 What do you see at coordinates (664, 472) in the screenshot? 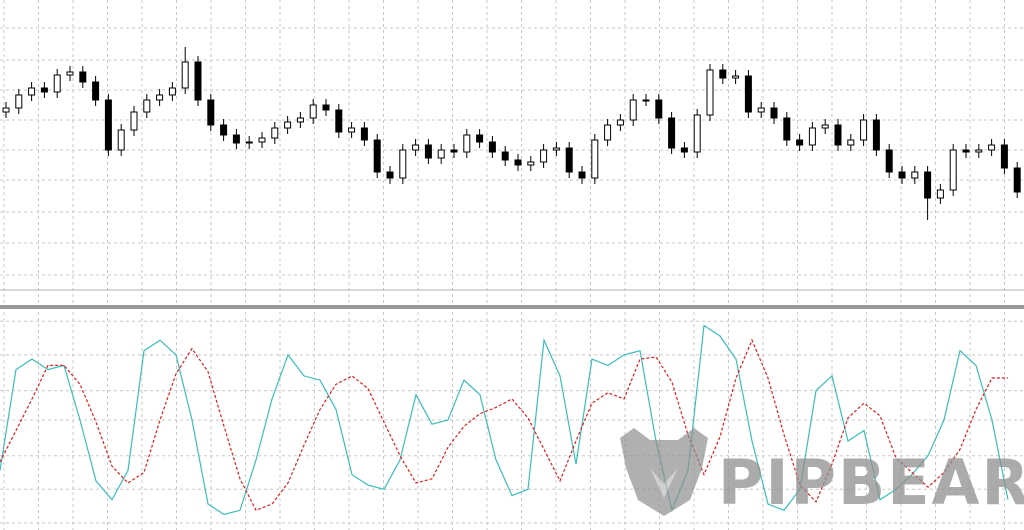
I see `bear-logo` at bounding box center [664, 472].